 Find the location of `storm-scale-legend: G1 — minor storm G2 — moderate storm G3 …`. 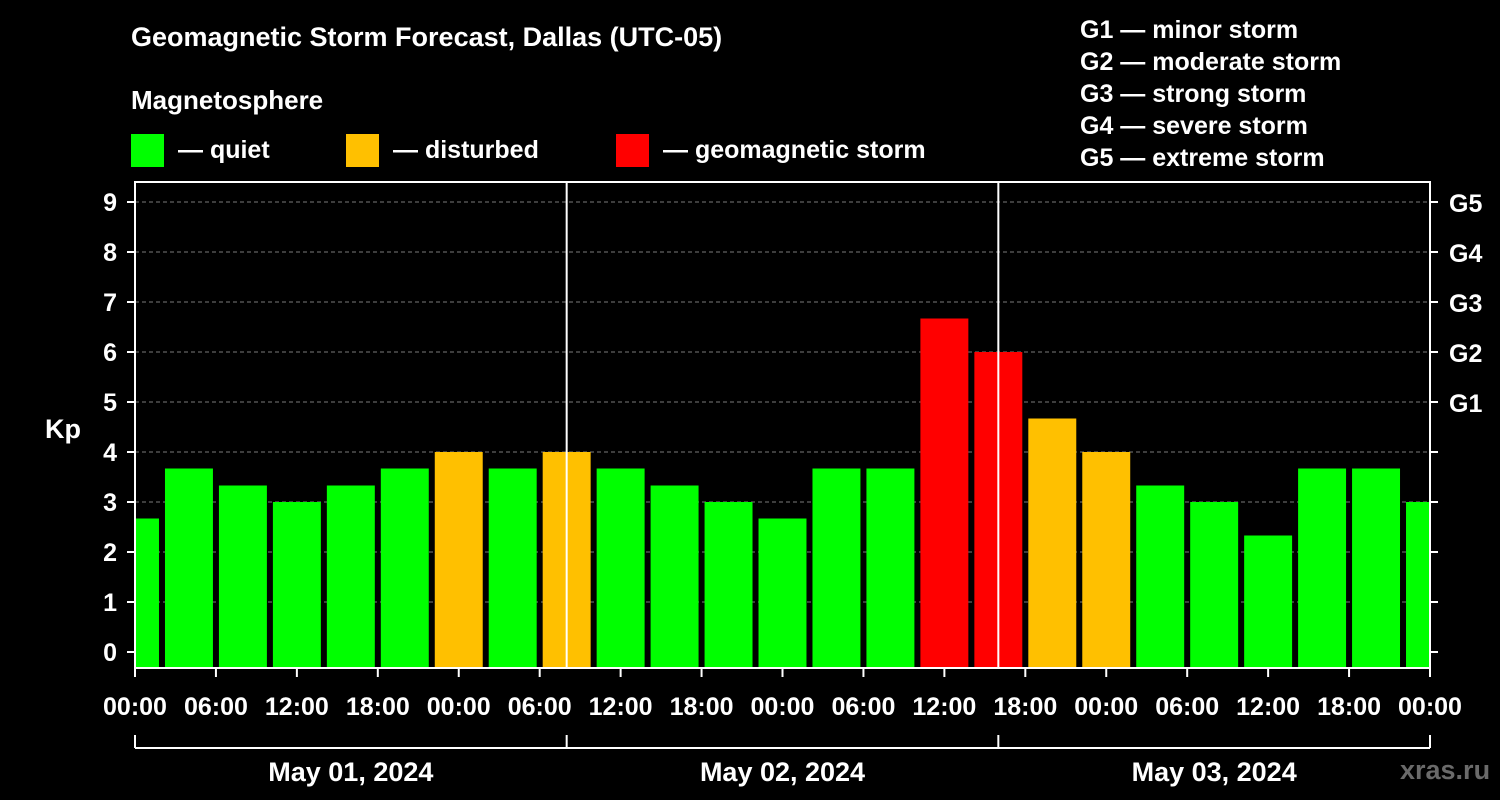

storm-scale-legend: G1 — minor storm G2 — moderate storm G3 … is located at coordinates (1210, 94).